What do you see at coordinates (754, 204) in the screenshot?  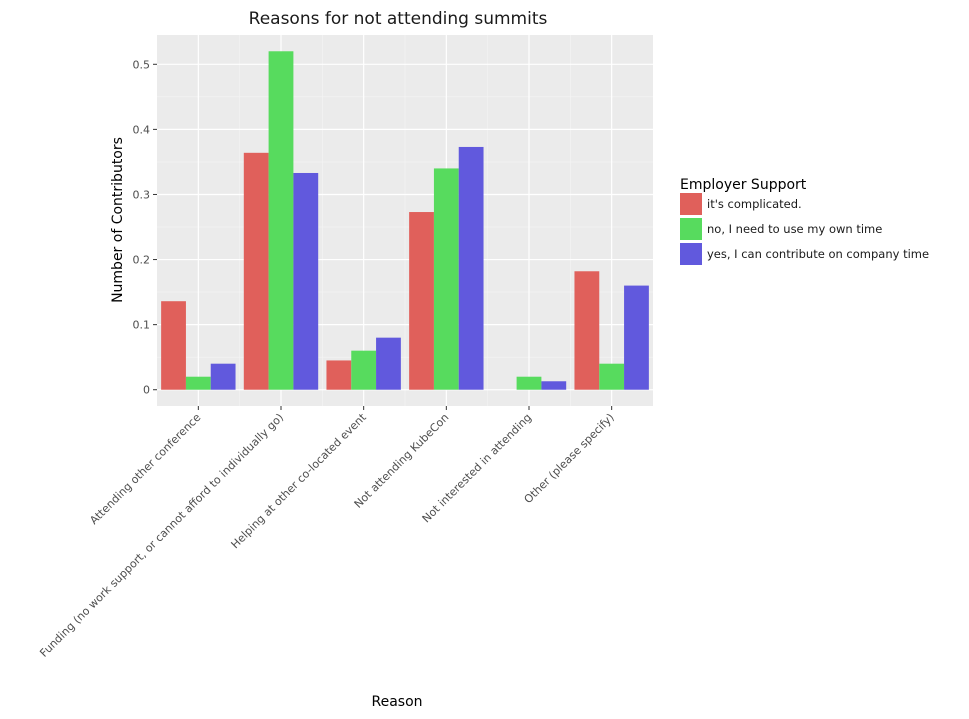 I see `legend-label: it's complicated.` at bounding box center [754, 204].